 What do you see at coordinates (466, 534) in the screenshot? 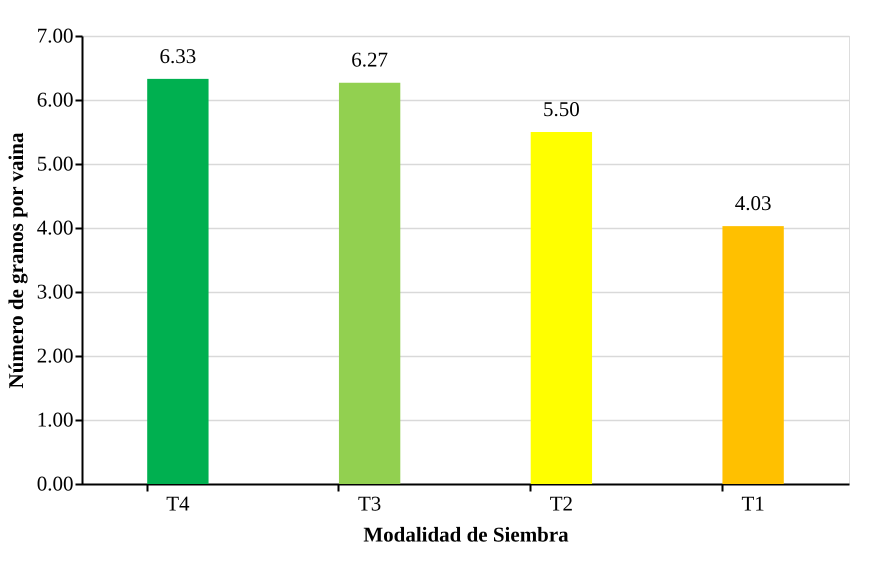
I see `x-axis-title: Modalidad de Siembra` at bounding box center [466, 534].